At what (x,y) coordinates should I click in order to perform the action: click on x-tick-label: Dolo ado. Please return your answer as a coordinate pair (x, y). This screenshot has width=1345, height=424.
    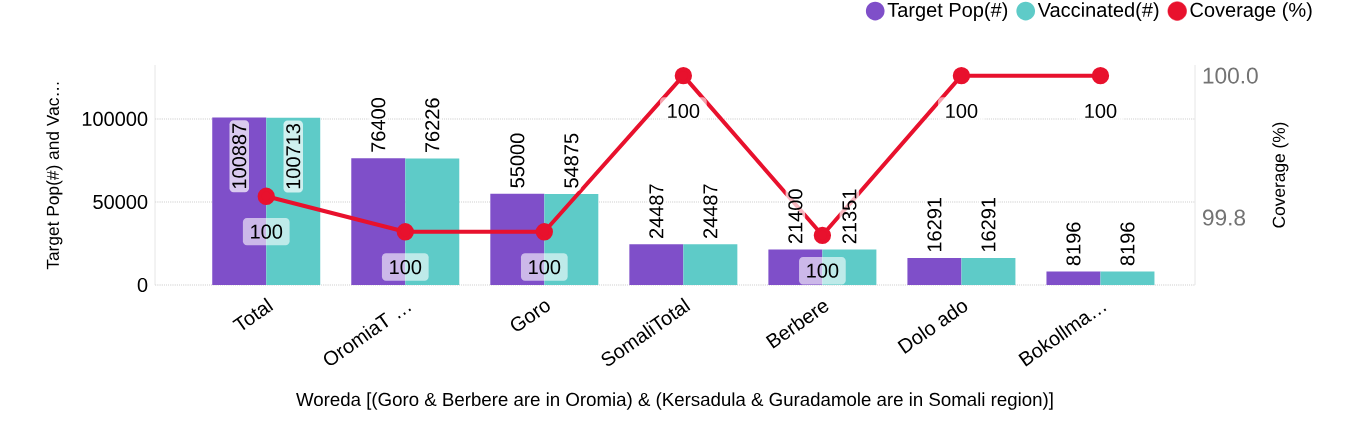
    Looking at the image, I should click on (932, 328).